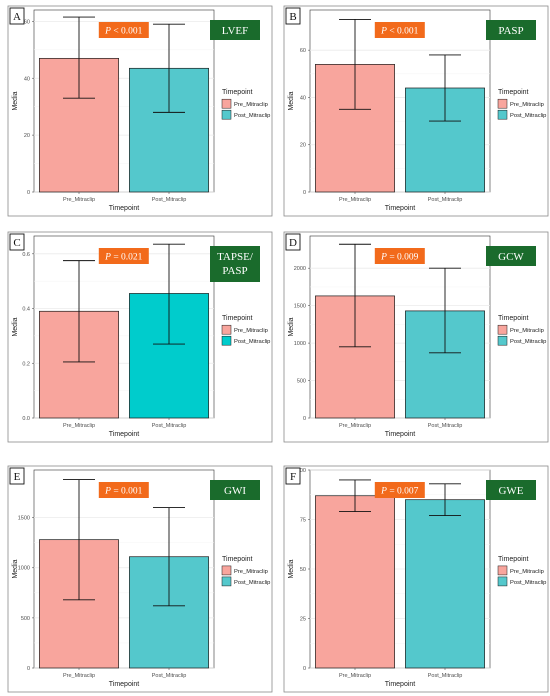 Image resolution: width=550 pixels, height=696 pixels. Describe the element at coordinates (300, 269) in the screenshot. I see `y-tick-label: 2000` at that location.